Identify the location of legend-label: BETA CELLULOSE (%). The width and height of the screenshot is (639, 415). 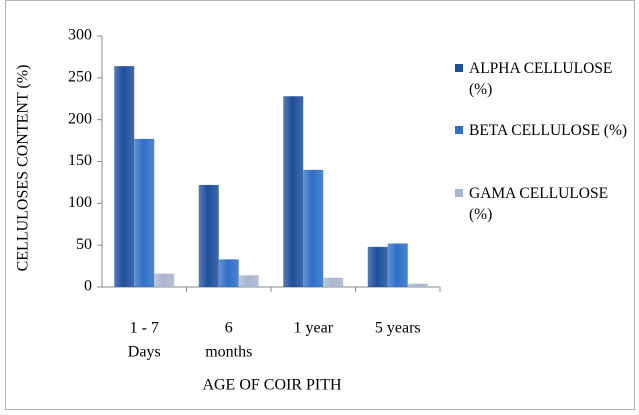
(548, 130).